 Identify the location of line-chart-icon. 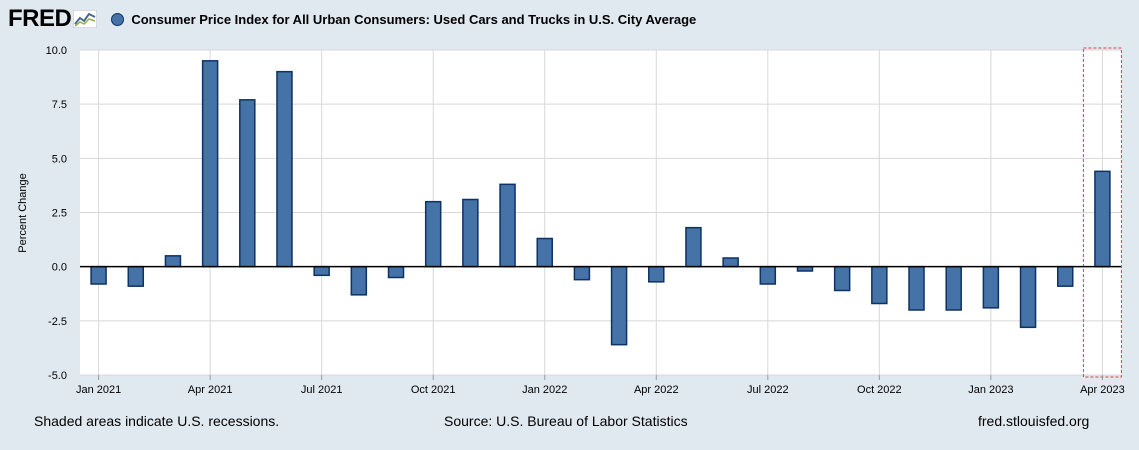
(85, 19).